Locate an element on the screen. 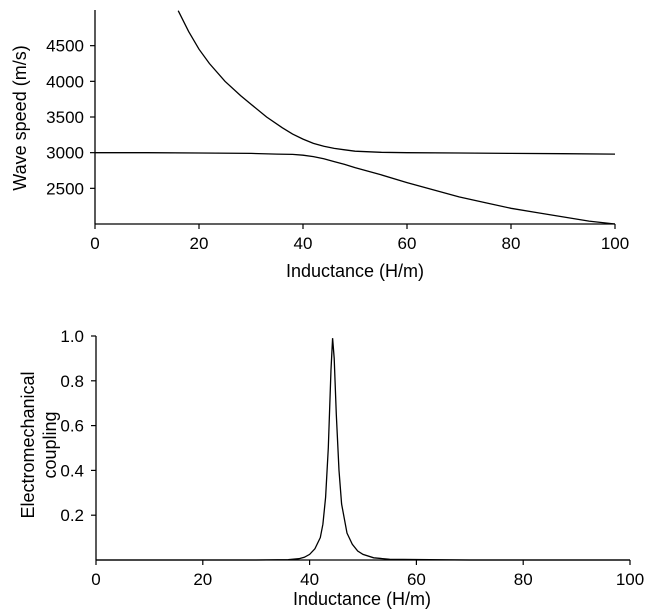  coupling-x-tick-label: 60 is located at coordinates (416, 579).